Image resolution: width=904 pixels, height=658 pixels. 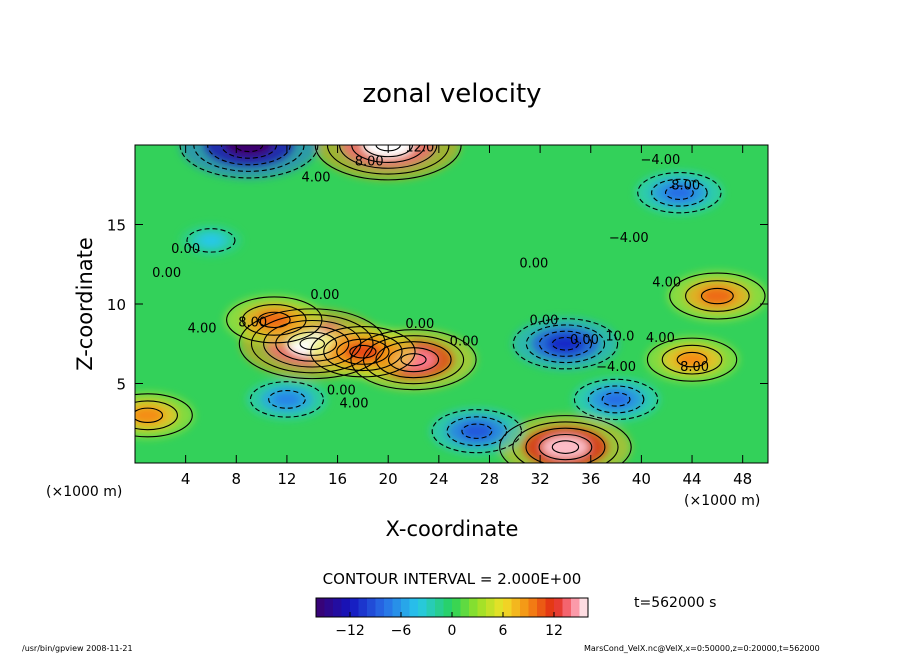 What do you see at coordinates (503, 631) in the screenshot?
I see `colorbar-tick-label-3: 6` at bounding box center [503, 631].